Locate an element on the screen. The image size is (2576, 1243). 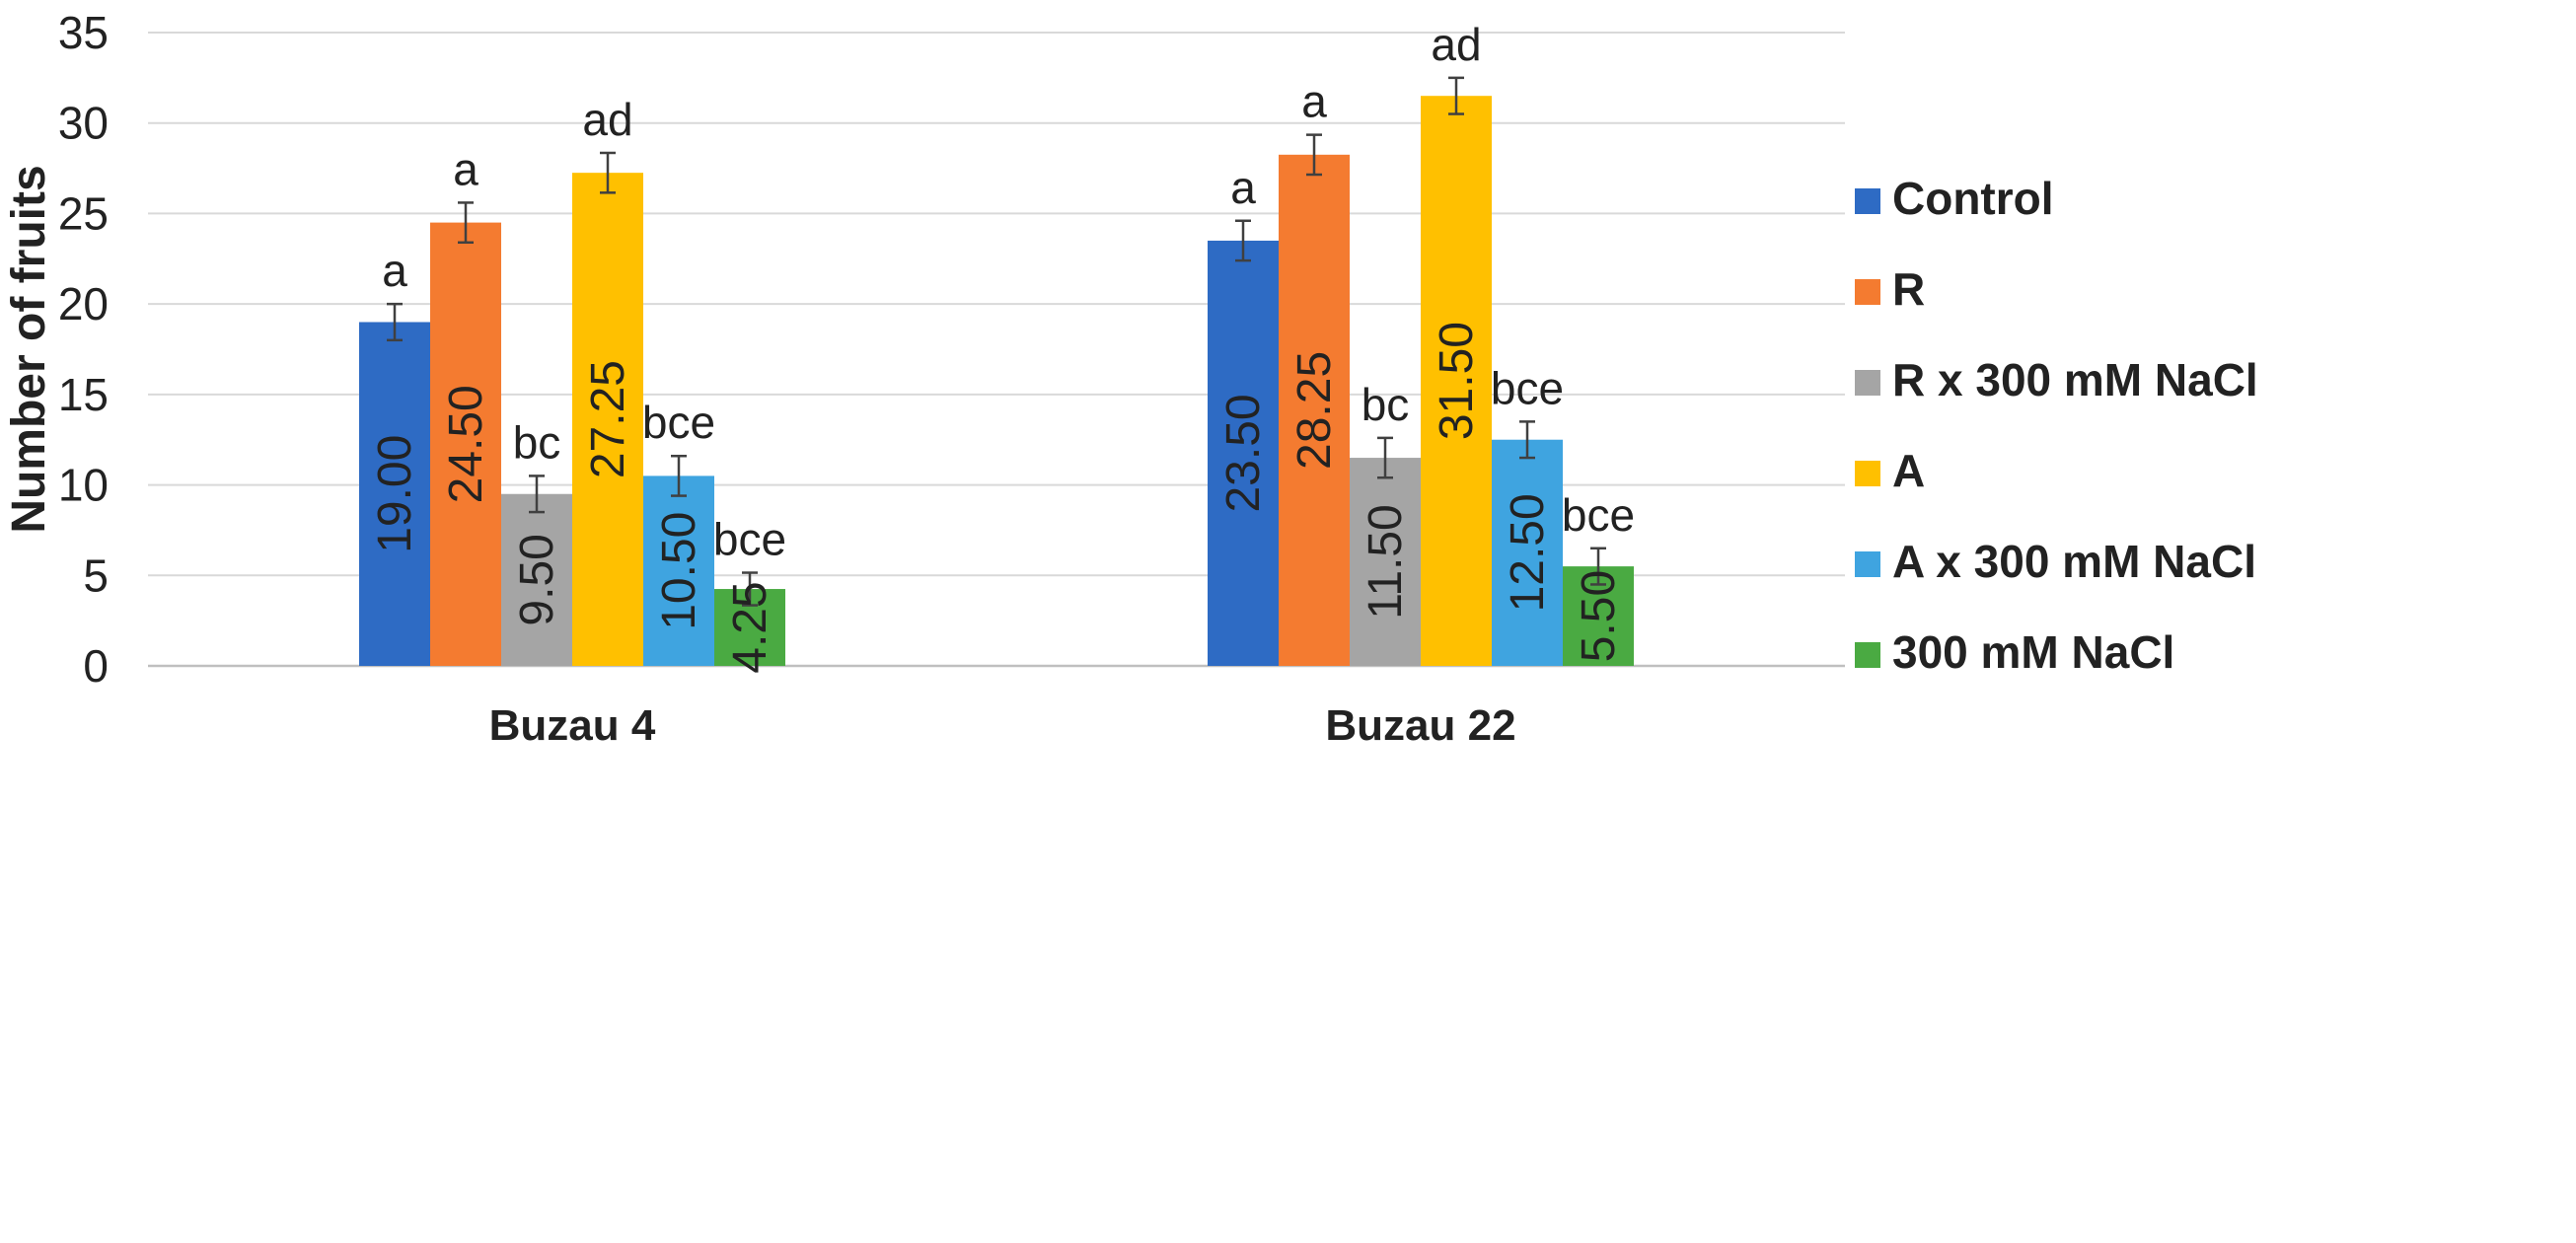
data-label: 23.50 is located at coordinates (1243, 453).